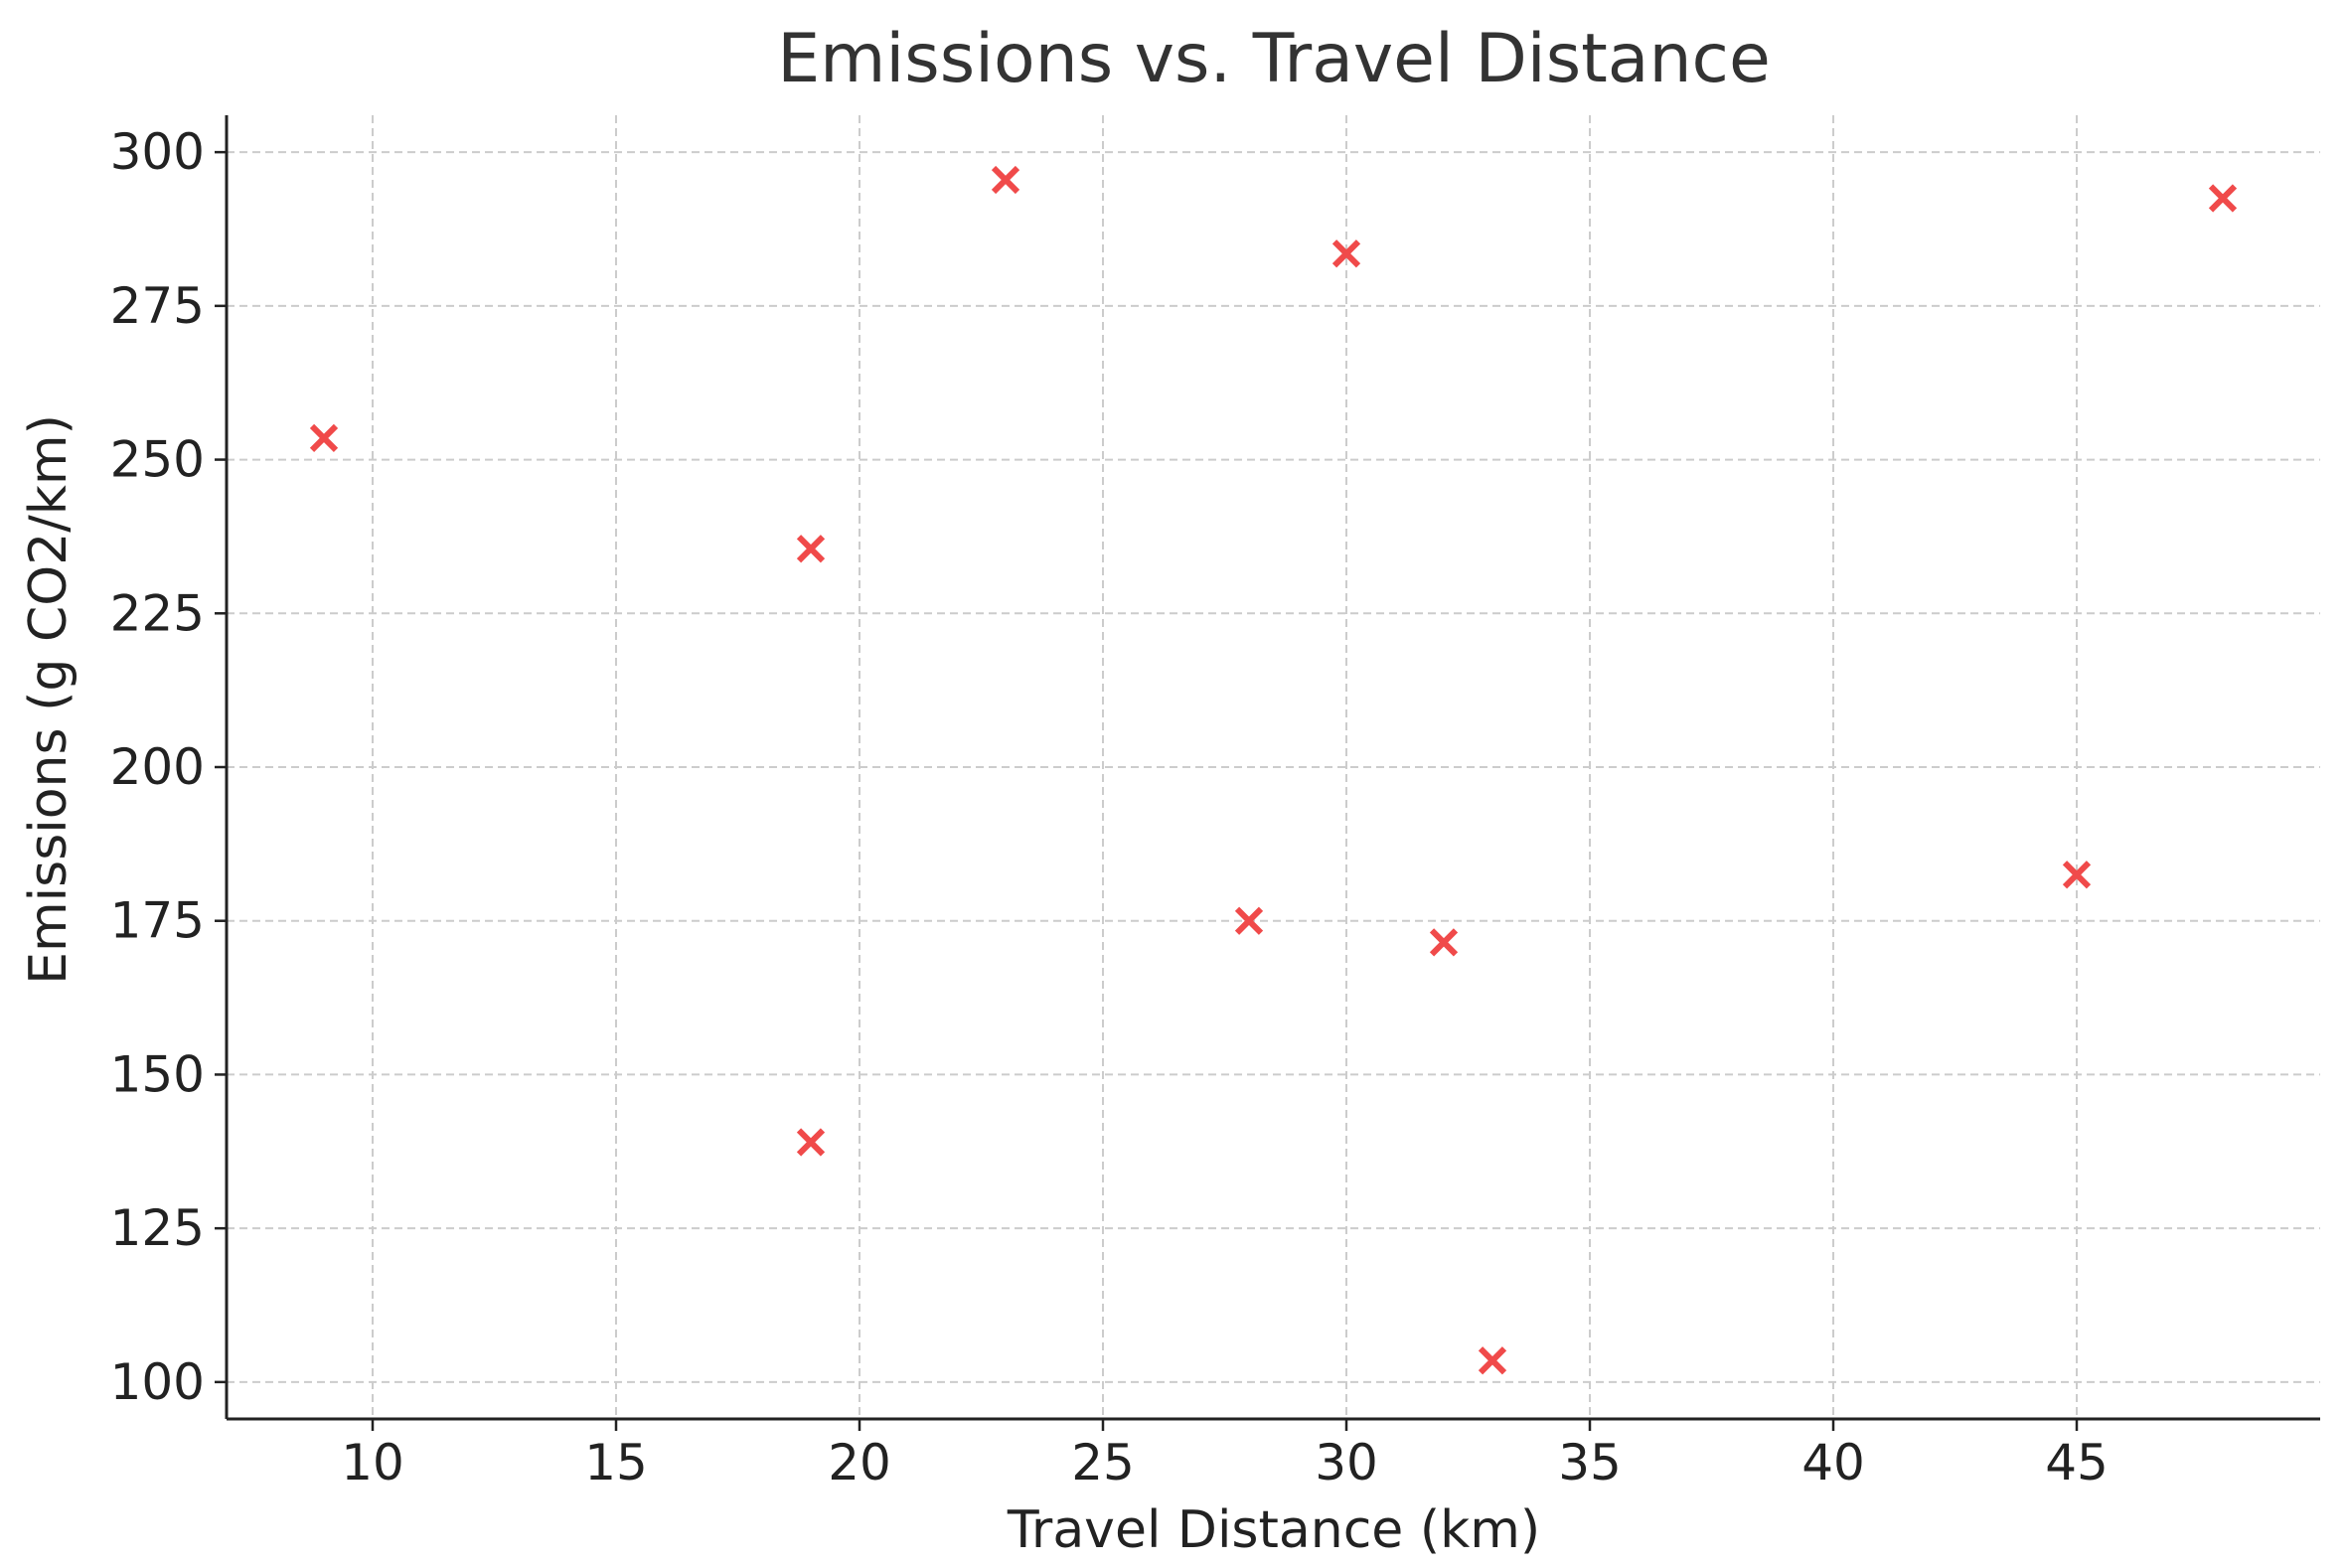 The height and width of the screenshot is (1568, 2347). I want to click on x-tick-label: 15, so click(616, 1462).